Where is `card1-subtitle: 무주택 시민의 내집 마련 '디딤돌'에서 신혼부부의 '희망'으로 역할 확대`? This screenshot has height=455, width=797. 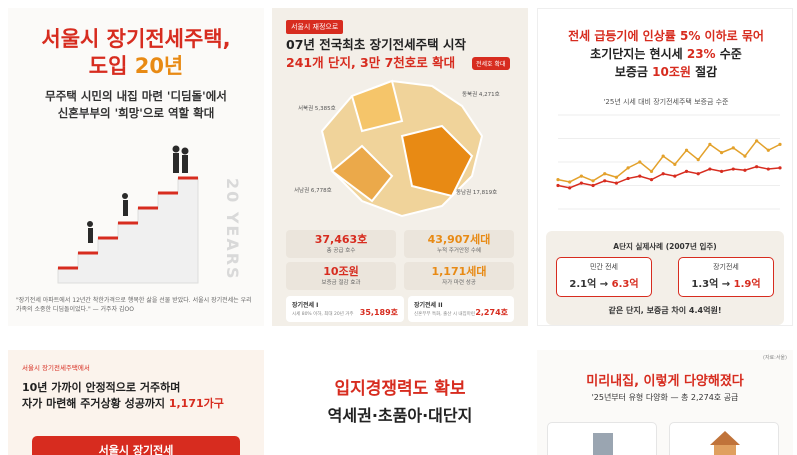
card1-subtitle: 무주택 시민의 내집 마련 '디딤돌'에서 신혼부부의 '희망'으로 역할 확대 is located at coordinates (136, 104).